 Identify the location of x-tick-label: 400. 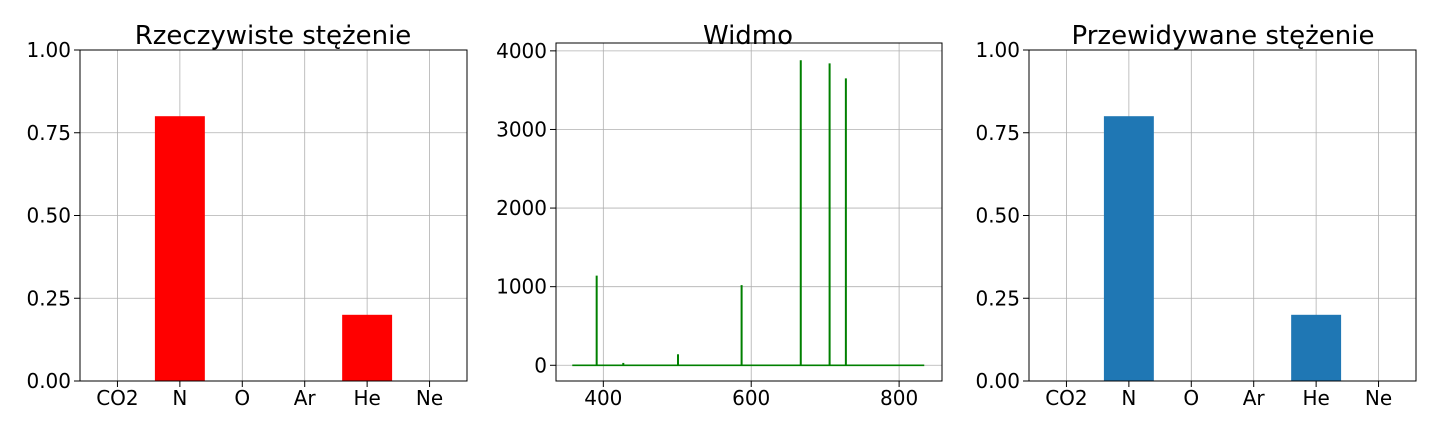
(603, 398).